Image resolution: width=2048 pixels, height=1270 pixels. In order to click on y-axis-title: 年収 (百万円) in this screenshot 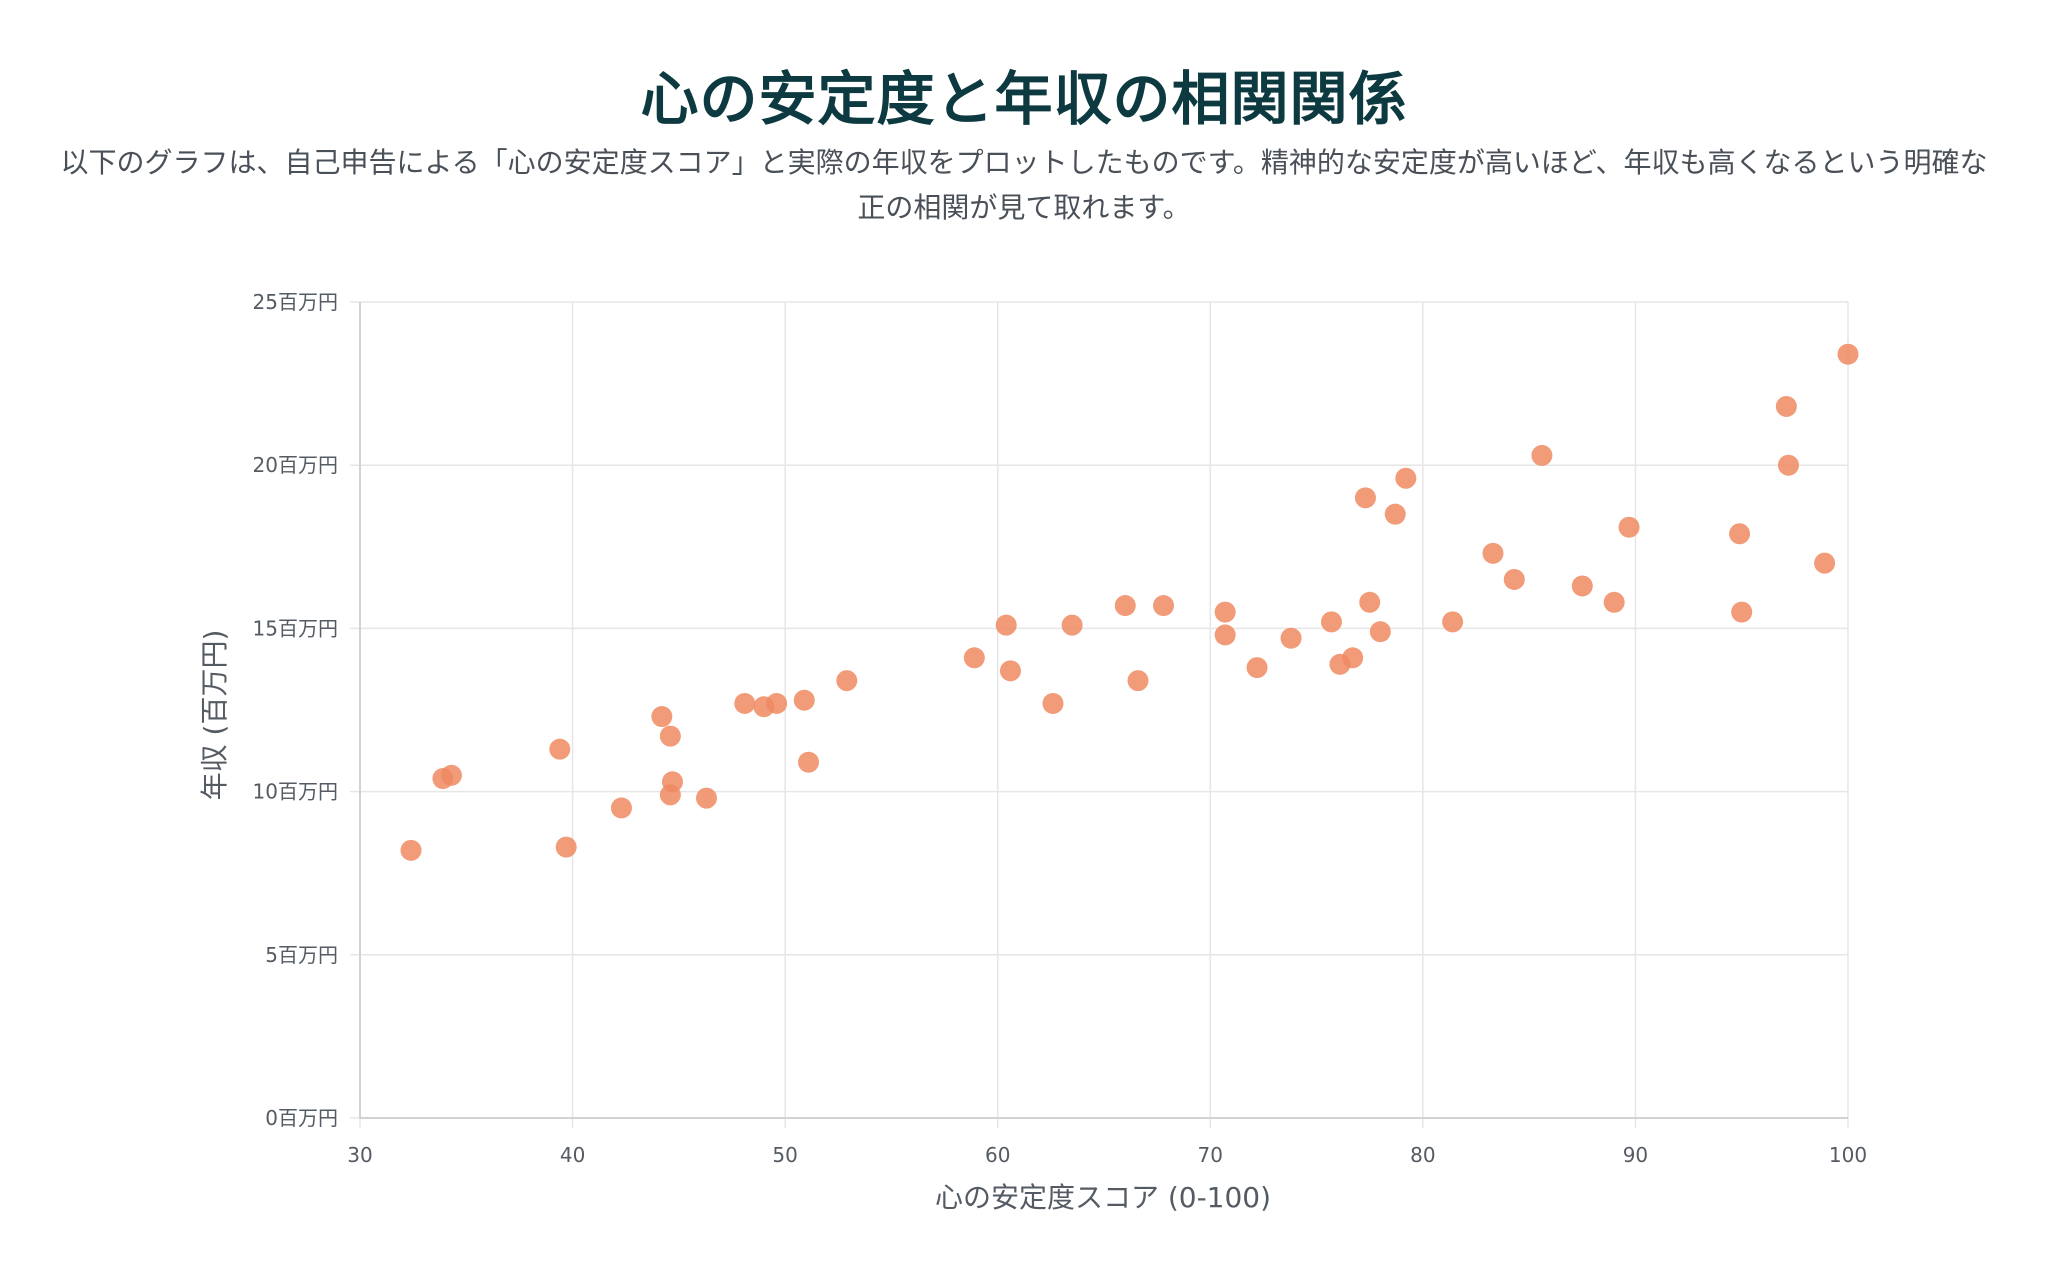, I will do `click(214, 715)`.